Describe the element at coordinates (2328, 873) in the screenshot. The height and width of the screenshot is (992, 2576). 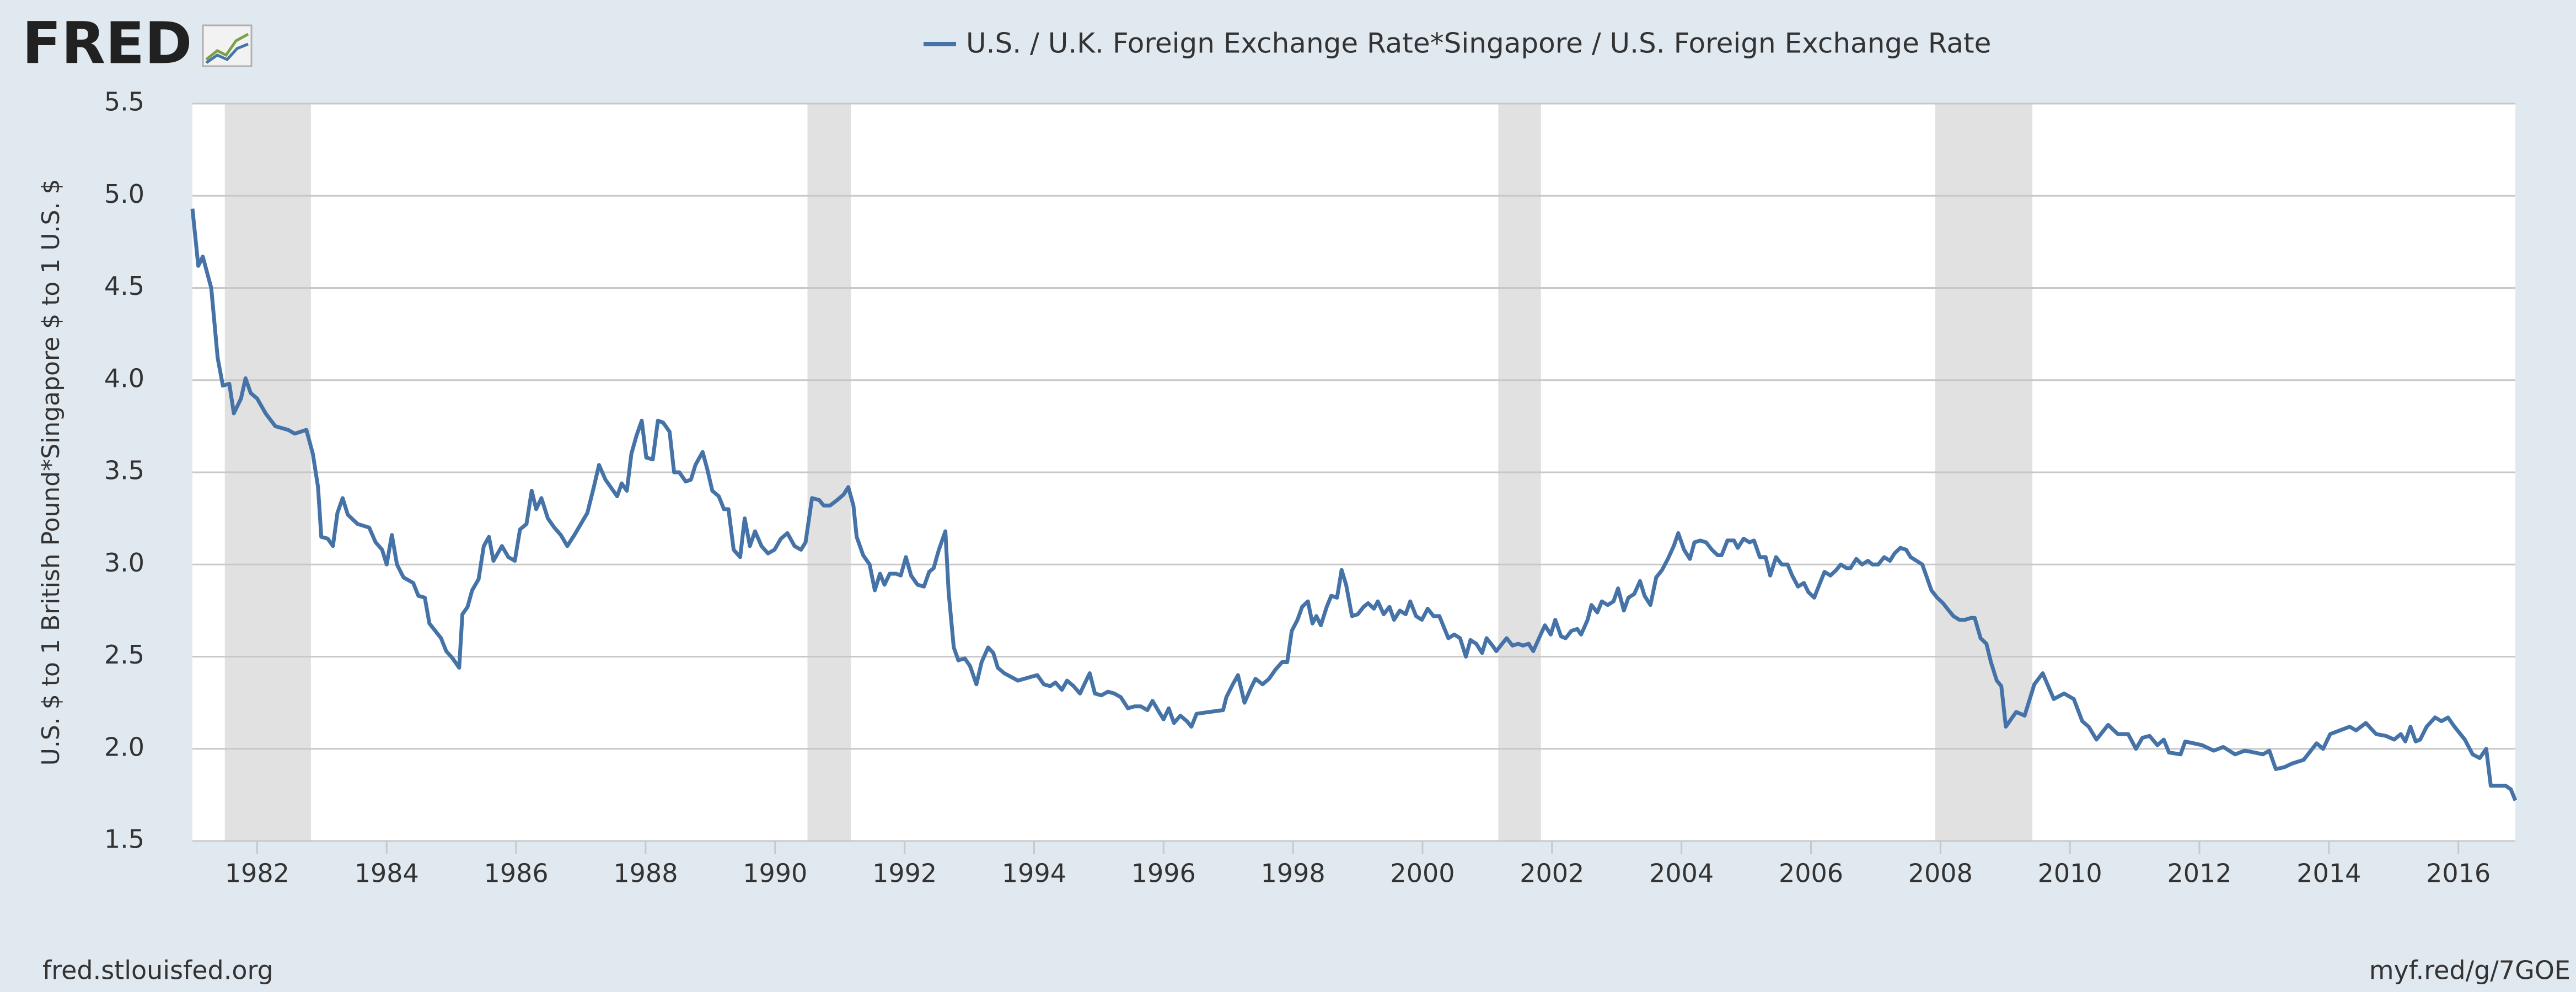
I see `x-tick-label: 2014` at that location.